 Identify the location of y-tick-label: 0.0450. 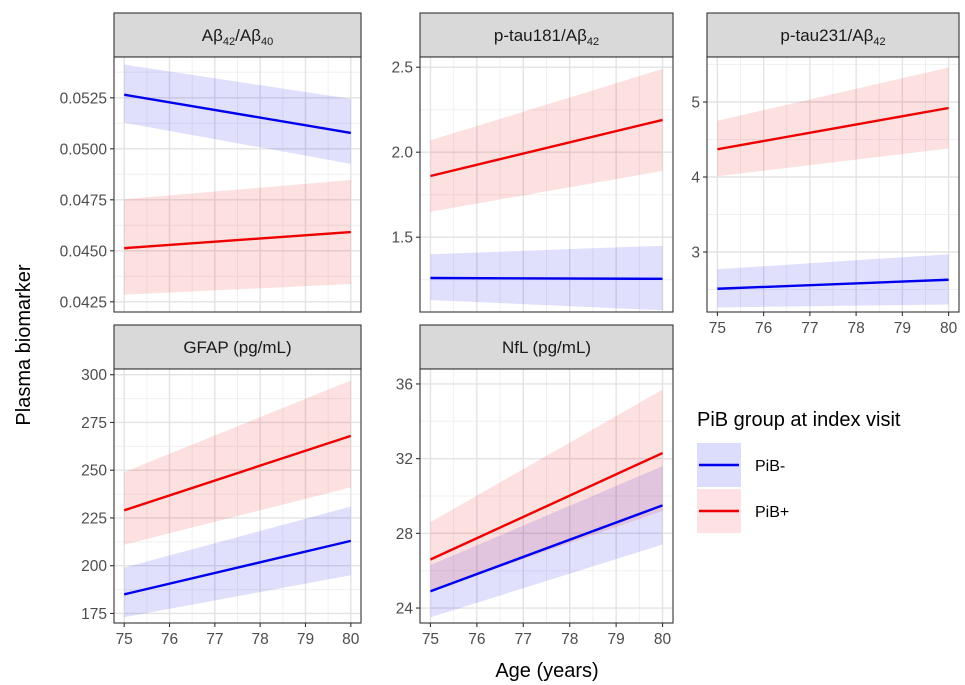
(84, 251).